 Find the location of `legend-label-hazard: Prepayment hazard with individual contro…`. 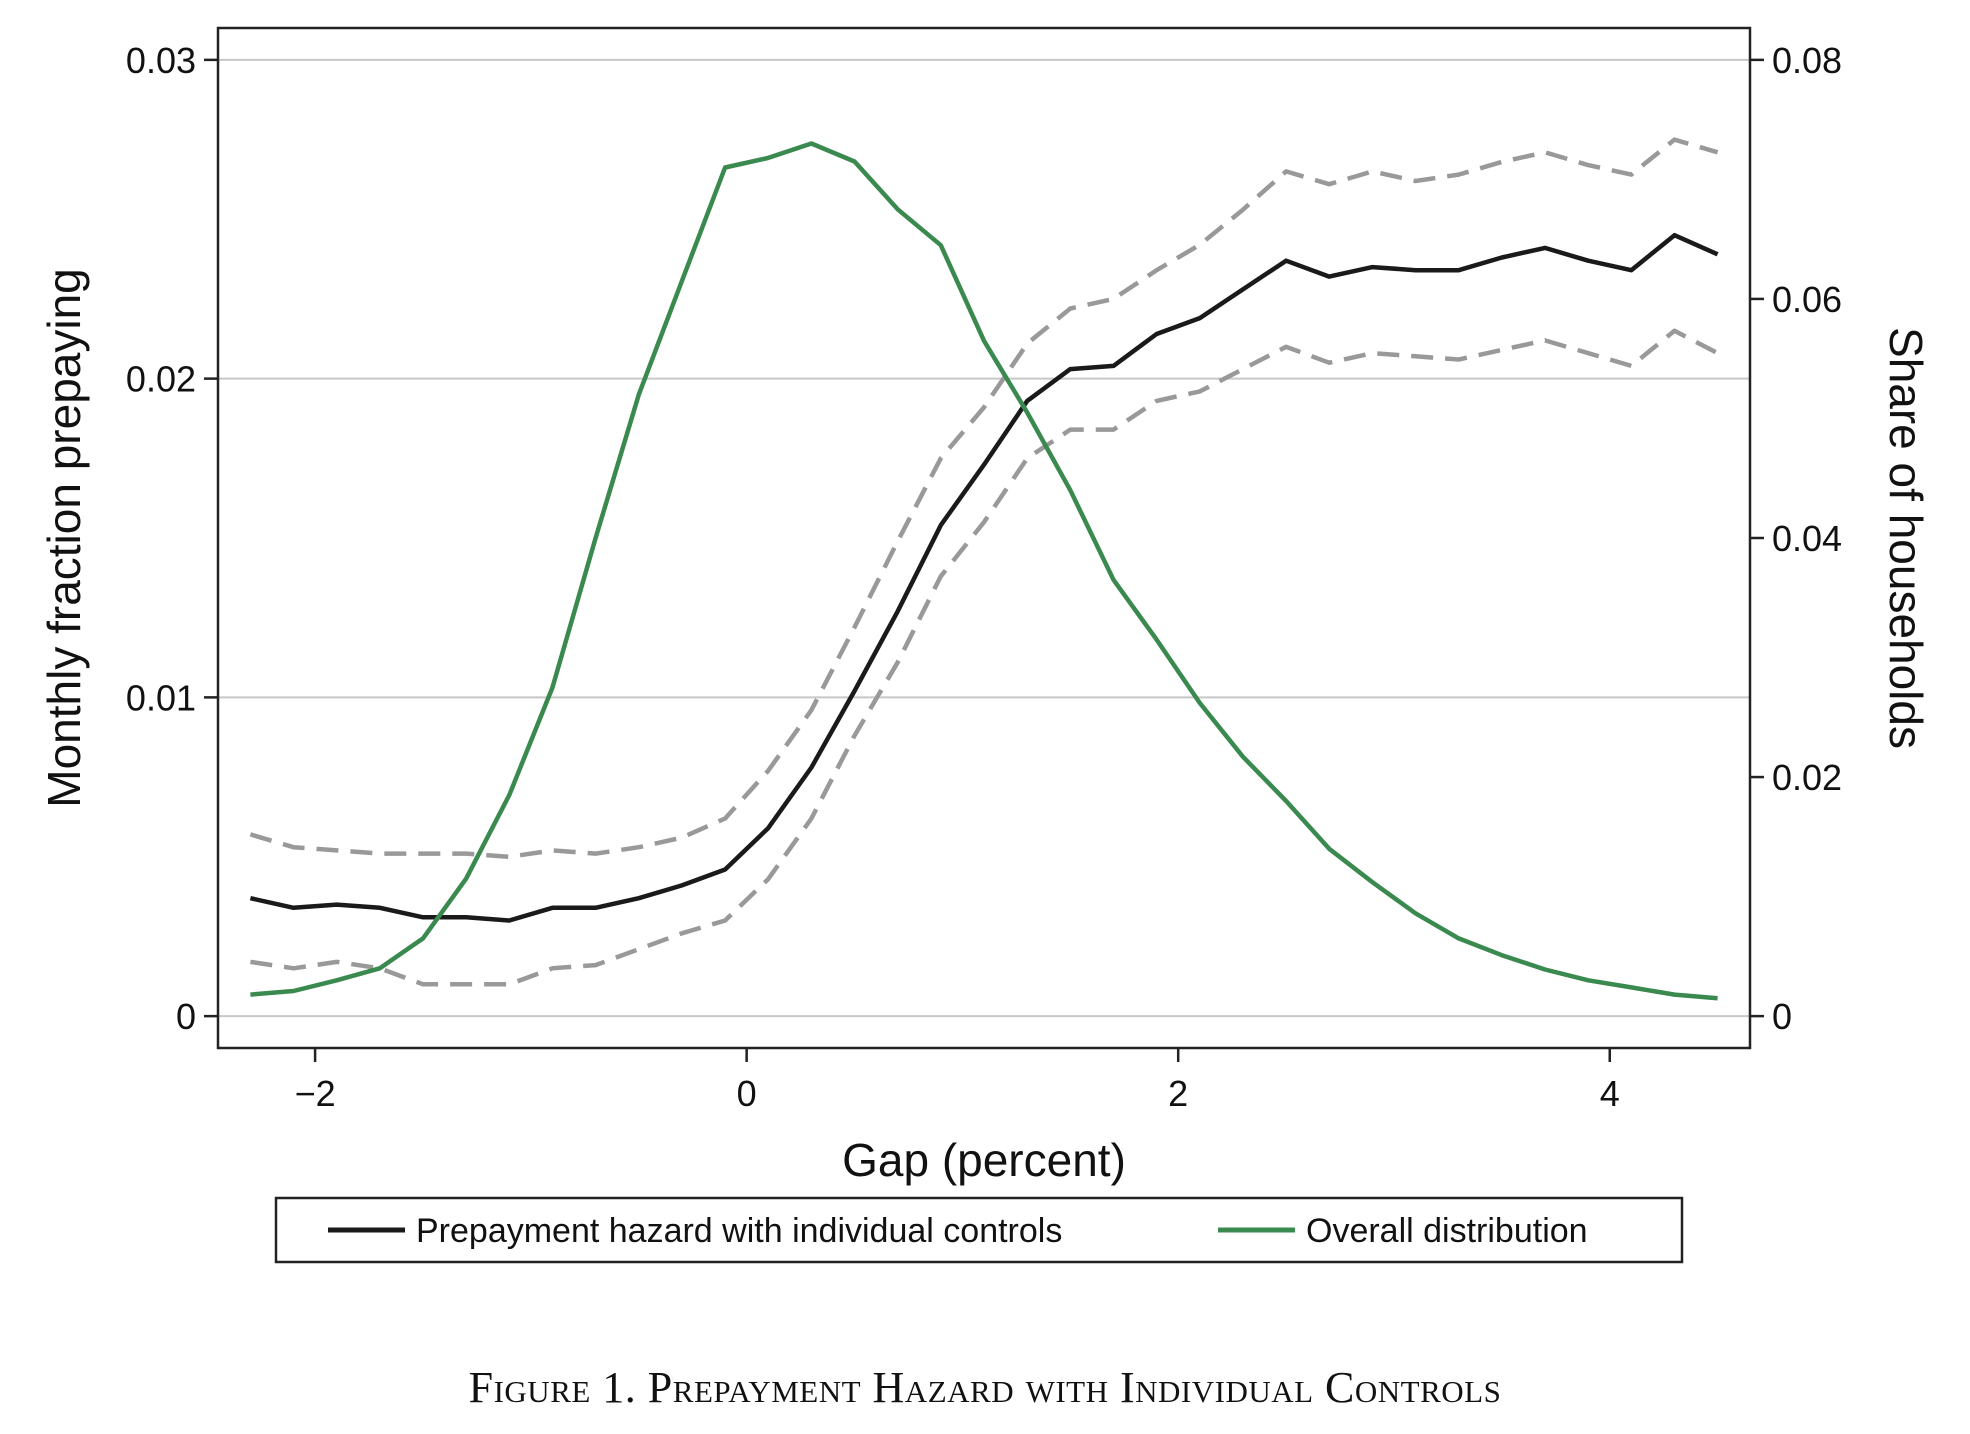

legend-label-hazard: Prepayment hazard with individual contro… is located at coordinates (739, 1231).